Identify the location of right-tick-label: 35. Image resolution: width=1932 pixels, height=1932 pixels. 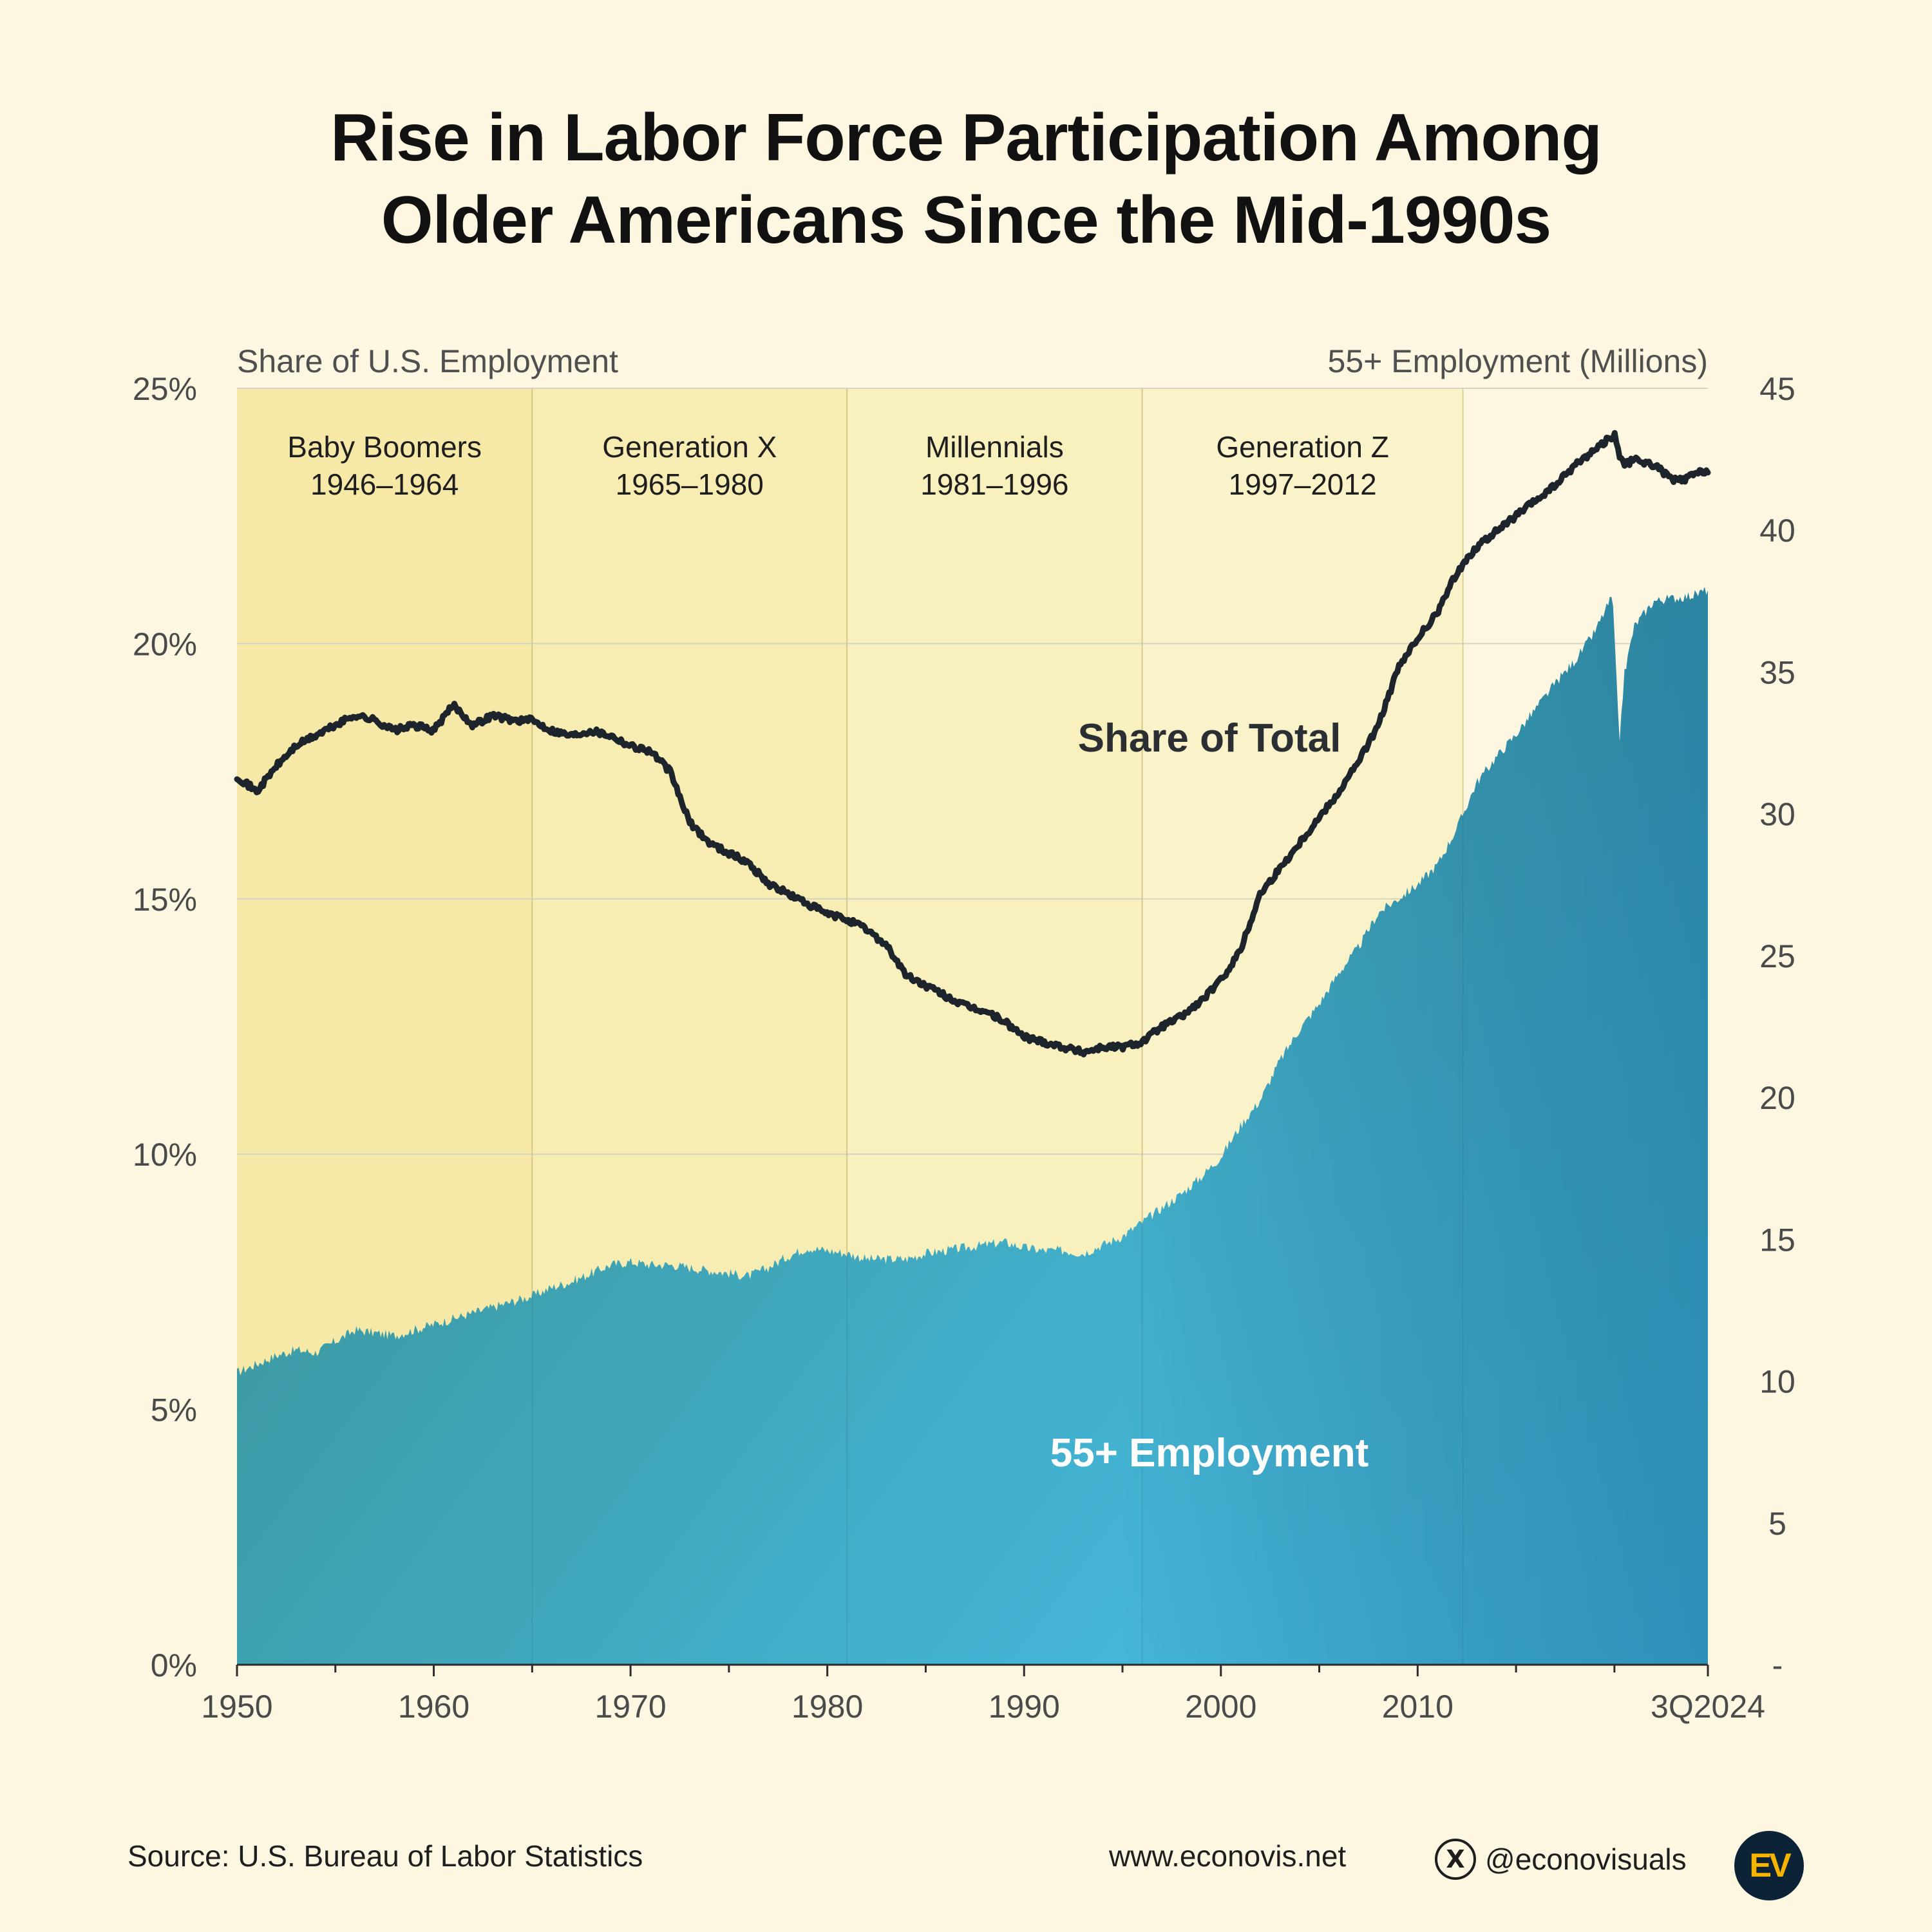
(1777, 672).